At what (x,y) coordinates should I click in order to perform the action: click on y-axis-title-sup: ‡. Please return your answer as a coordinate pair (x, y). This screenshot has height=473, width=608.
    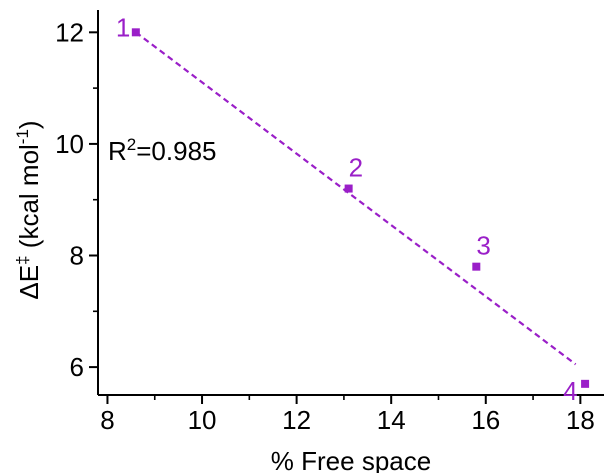
    Looking at the image, I should click on (22, 259).